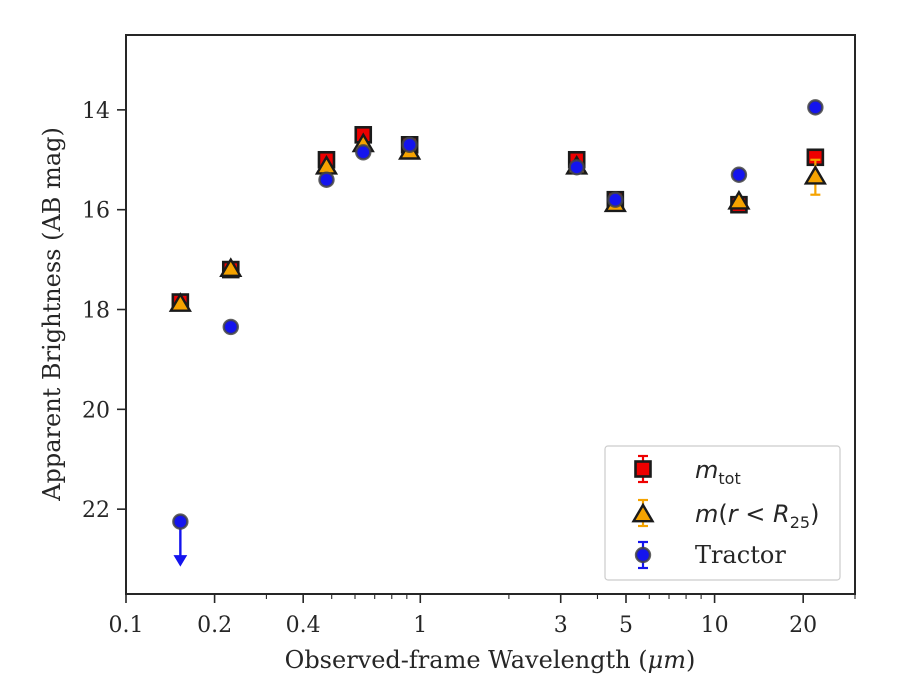 Image resolution: width=900 pixels, height=700 pixels. Describe the element at coordinates (626, 625) in the screenshot. I see `x-tick-label: 5` at that location.